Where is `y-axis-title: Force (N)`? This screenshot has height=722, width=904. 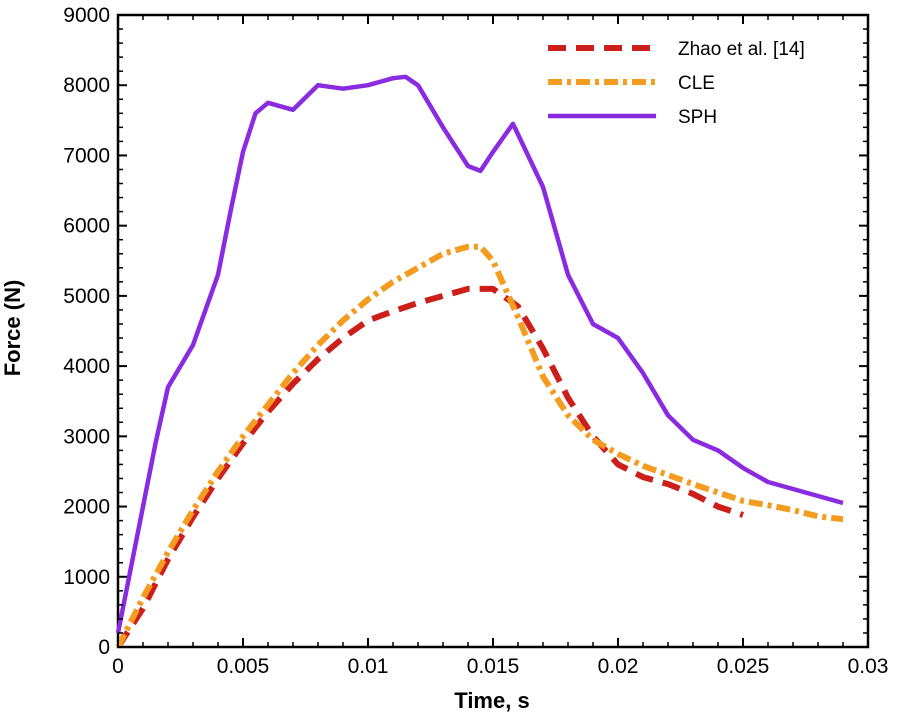 y-axis-title: Force (N) is located at coordinates (12, 328).